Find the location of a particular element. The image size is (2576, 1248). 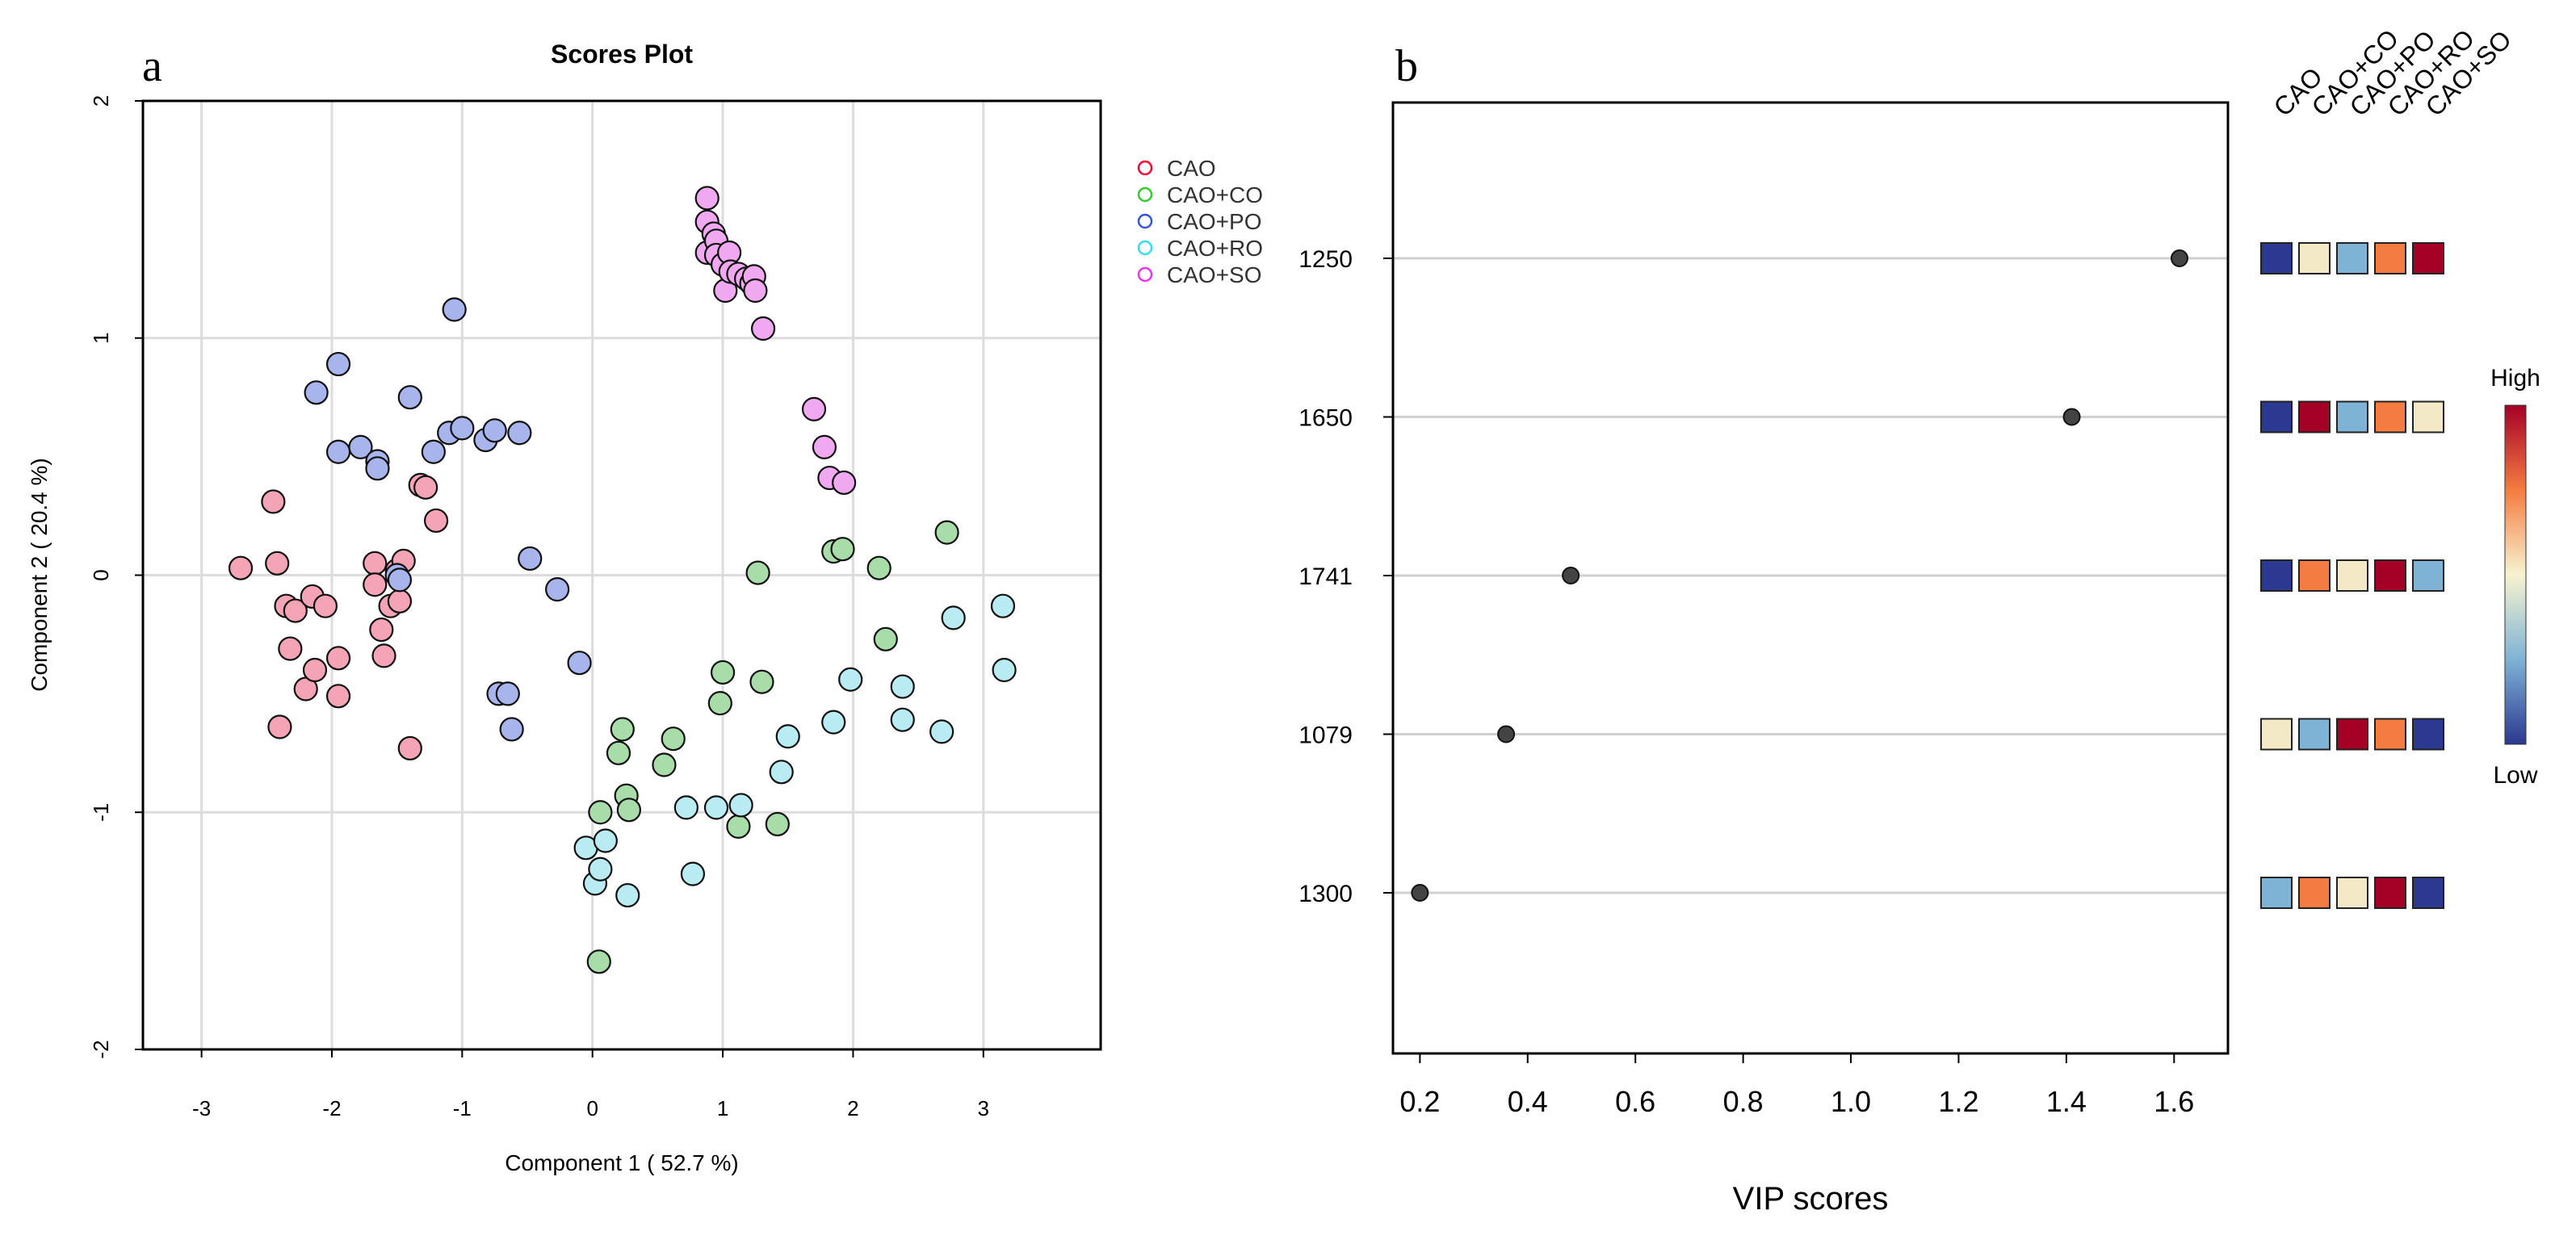

panel-b-x-ticks: 0.2 0.4 0.6 0.8 1.0 1.2 1.4 1.6 is located at coordinates (1796, 1085).